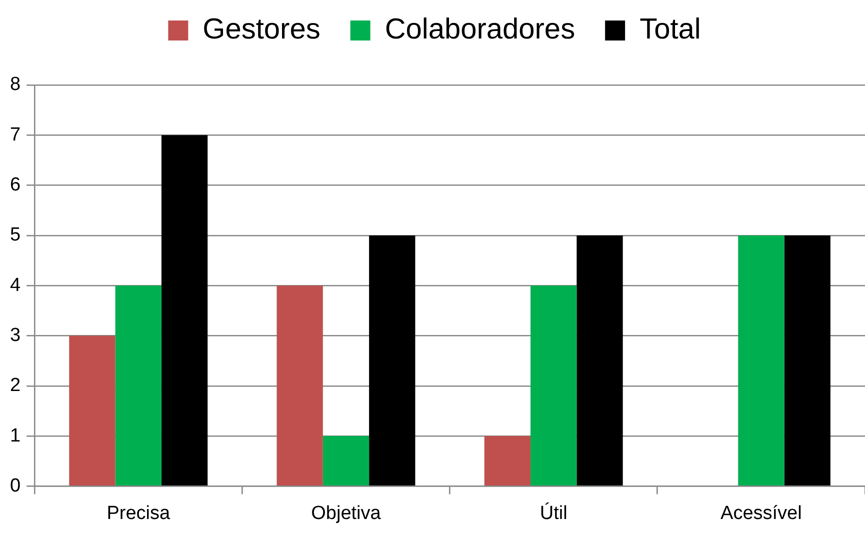 The image size is (865, 533). Describe the element at coordinates (761, 513) in the screenshot. I see `x-tick-label: Acessível` at that location.